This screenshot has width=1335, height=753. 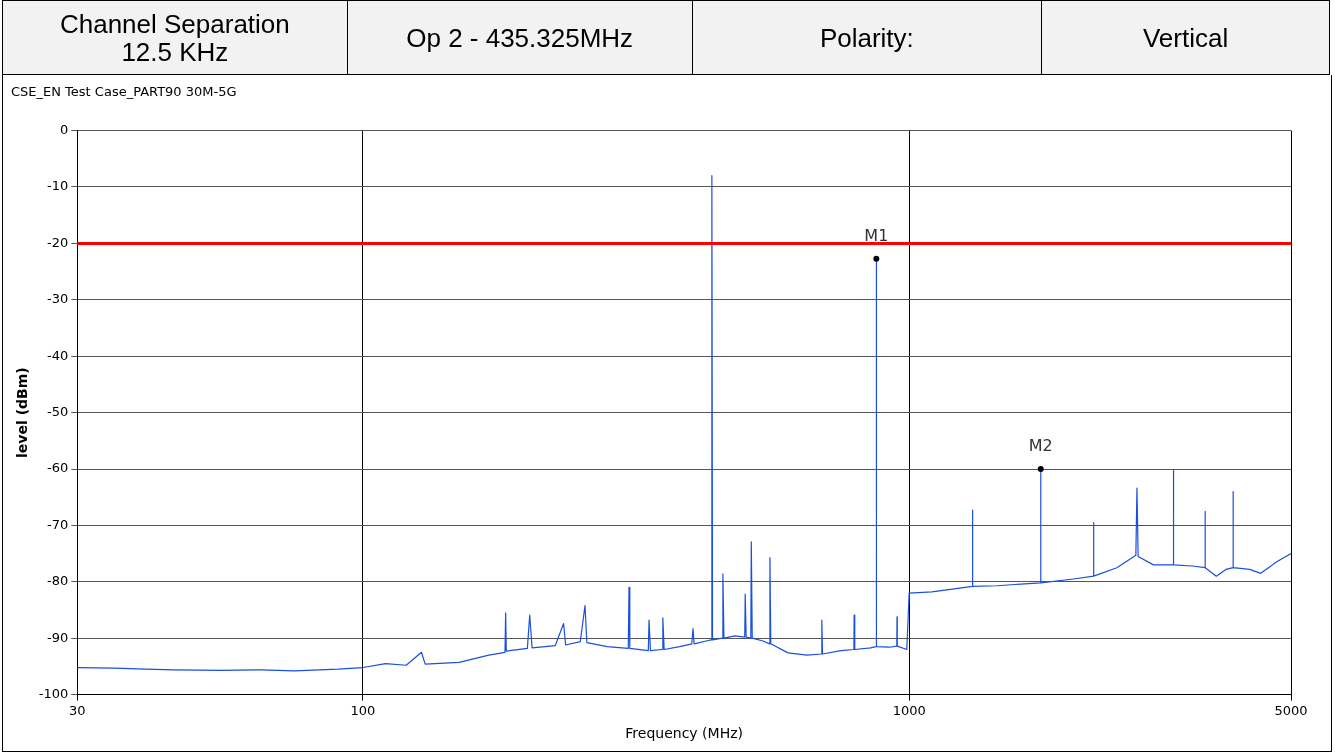 I want to click on y-tick-label: -100, so click(x=53, y=693).